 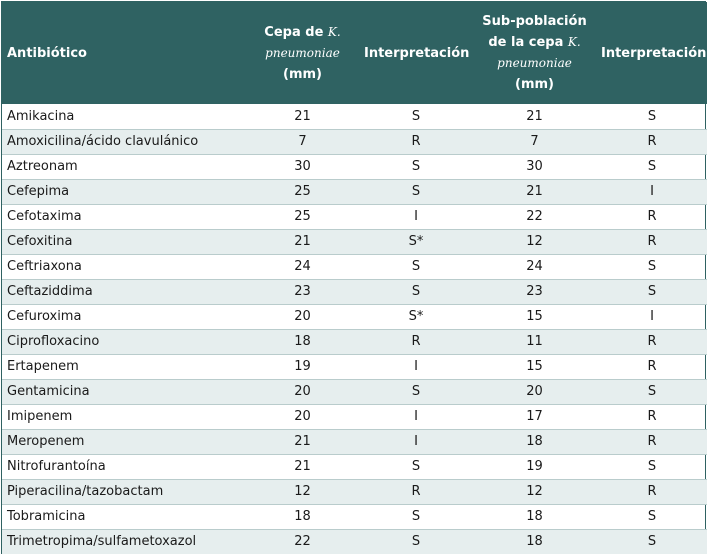 What do you see at coordinates (123, 53) in the screenshot?
I see `header-antibiotic: Antibiótico` at bounding box center [123, 53].